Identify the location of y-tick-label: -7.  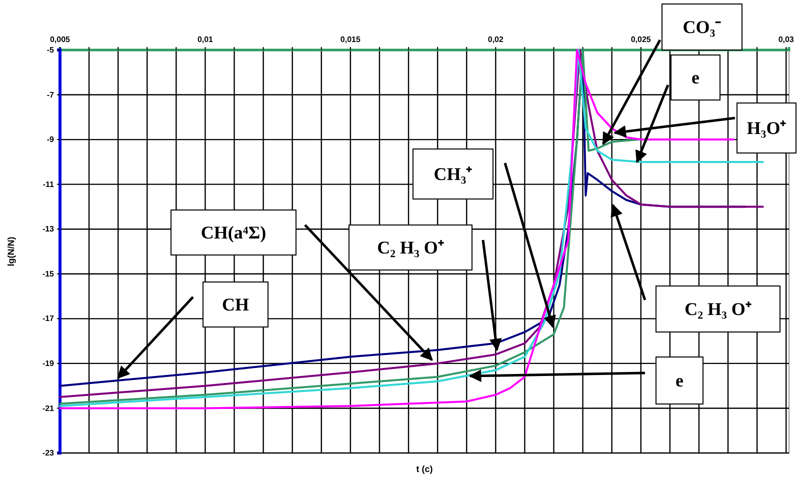
(50, 95).